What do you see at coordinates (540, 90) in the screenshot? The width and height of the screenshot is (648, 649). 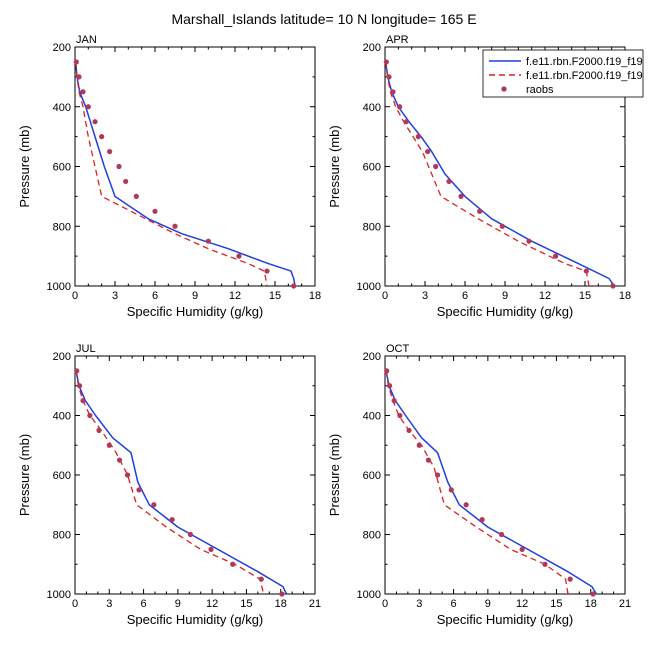 I see `legend-label: raobs` at bounding box center [540, 90].